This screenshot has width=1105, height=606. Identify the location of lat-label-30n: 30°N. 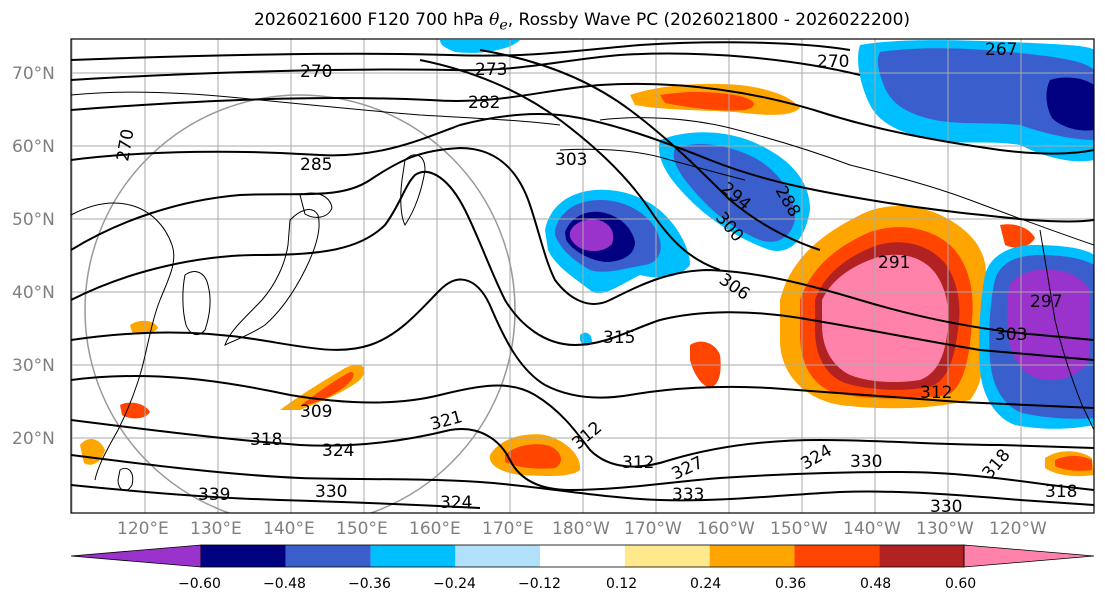
(33, 366).